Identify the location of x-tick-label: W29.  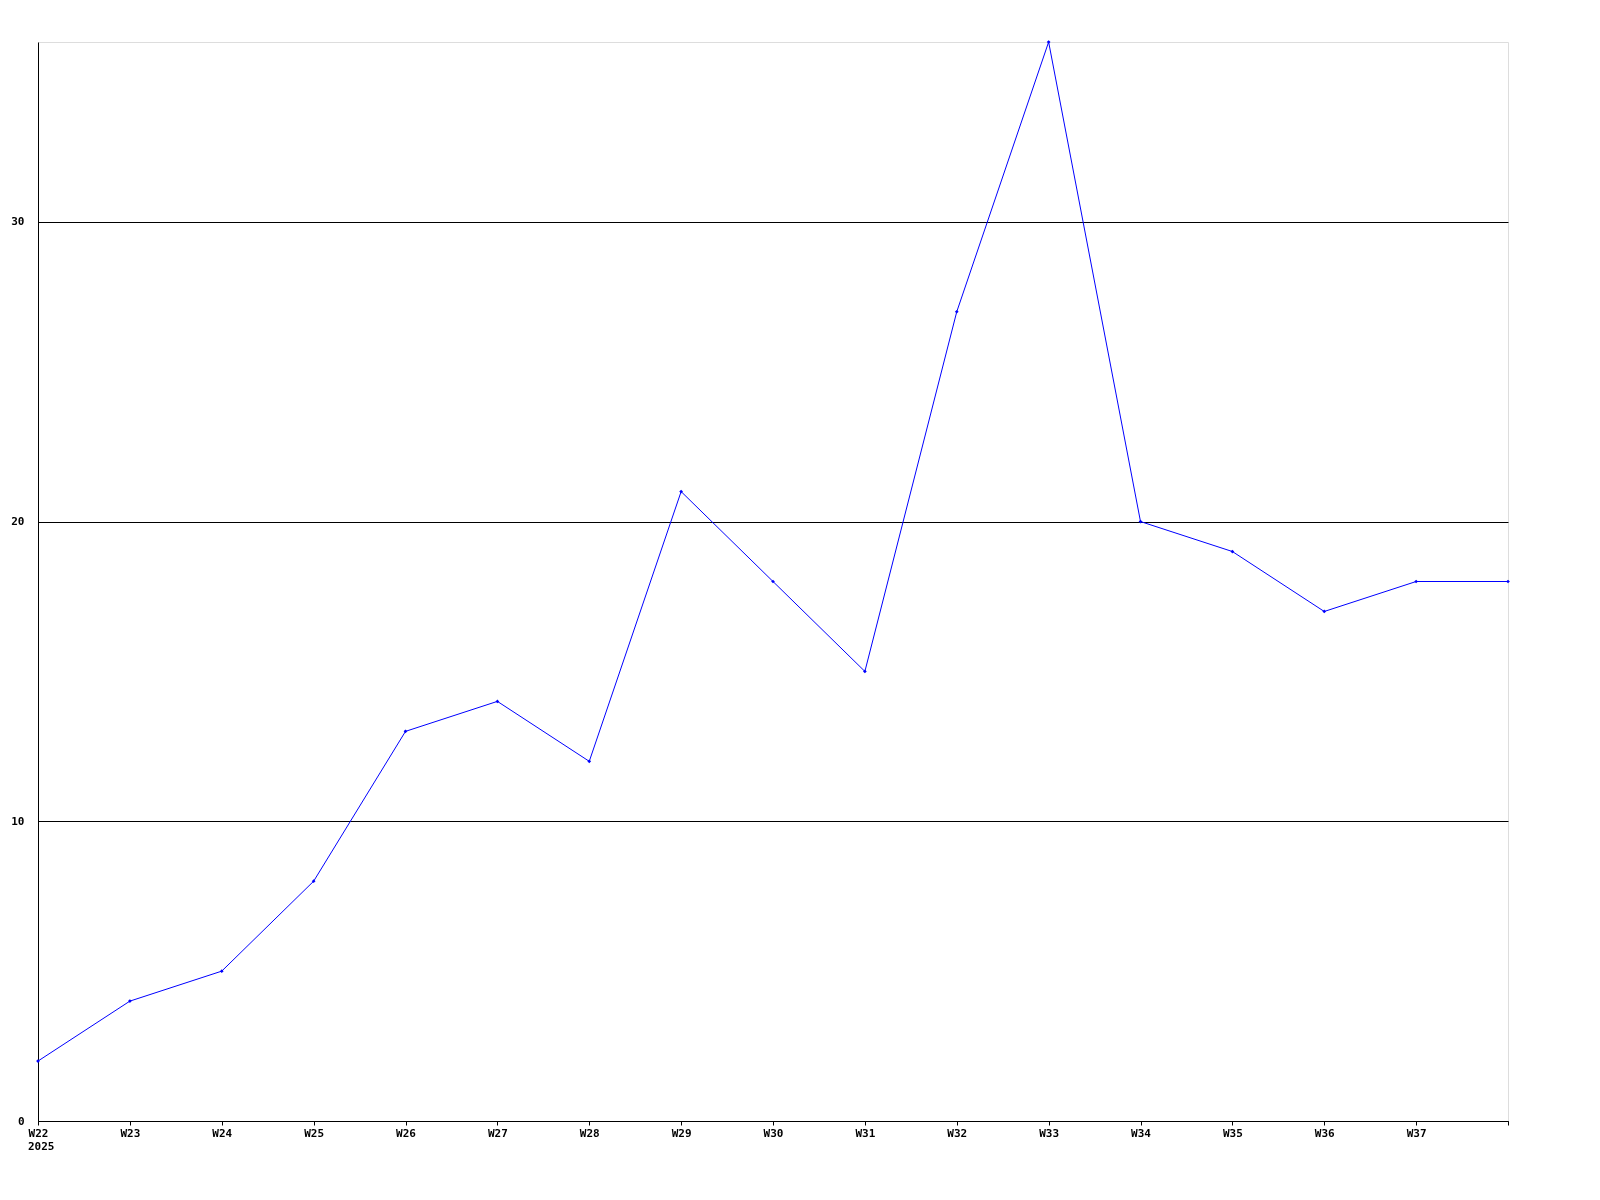
(681, 1133).